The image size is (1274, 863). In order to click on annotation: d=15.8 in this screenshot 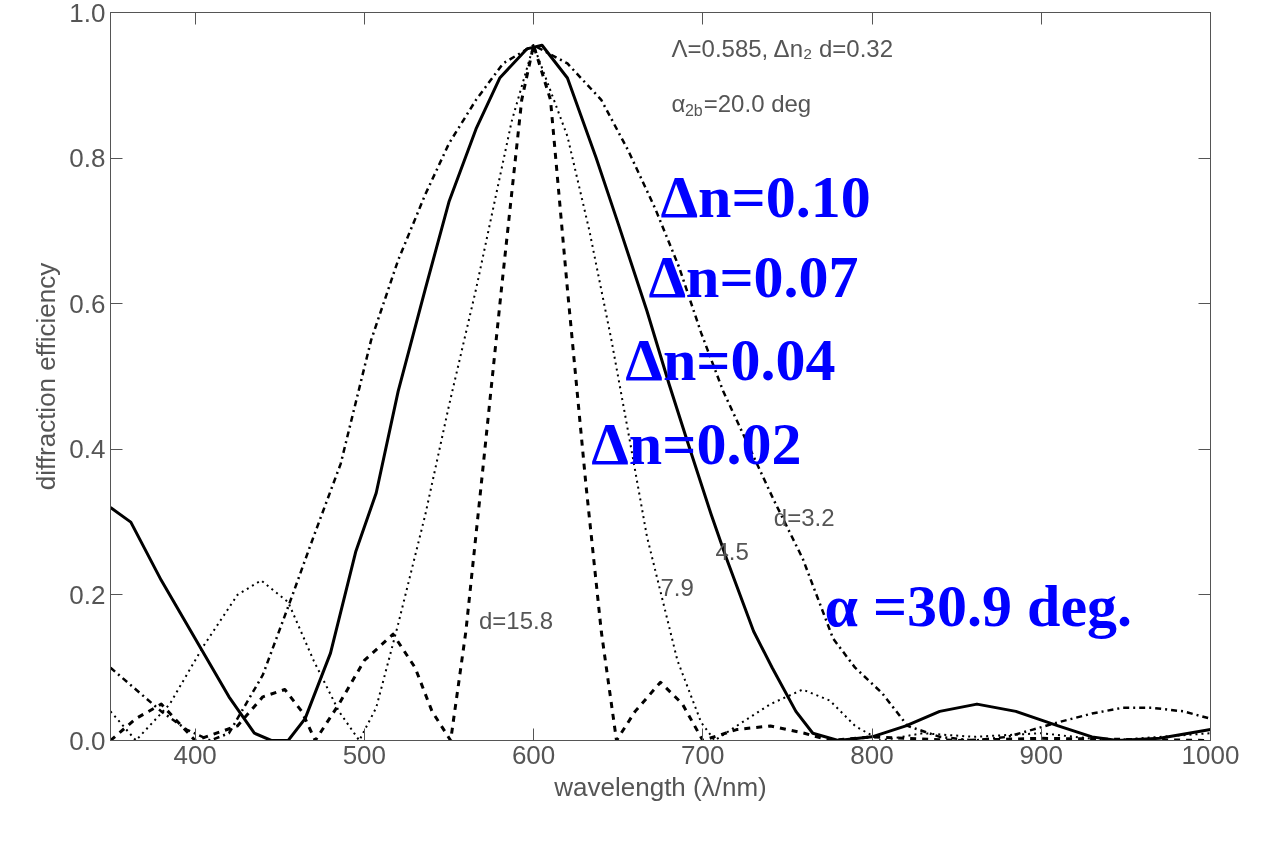, I will do `click(516, 620)`.